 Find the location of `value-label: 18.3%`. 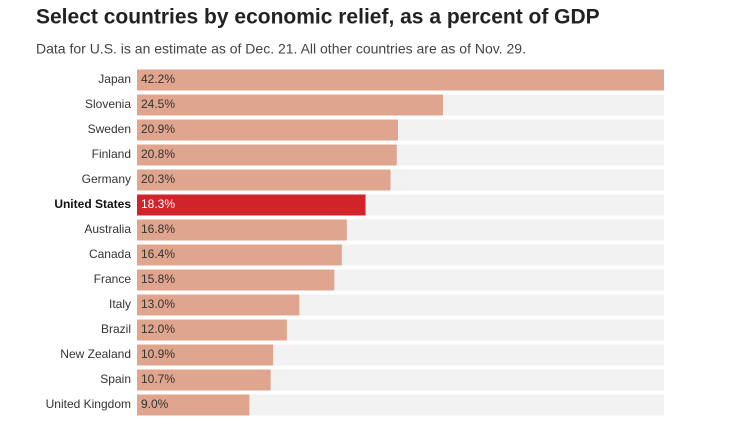

value-label: 18.3% is located at coordinates (158, 204).